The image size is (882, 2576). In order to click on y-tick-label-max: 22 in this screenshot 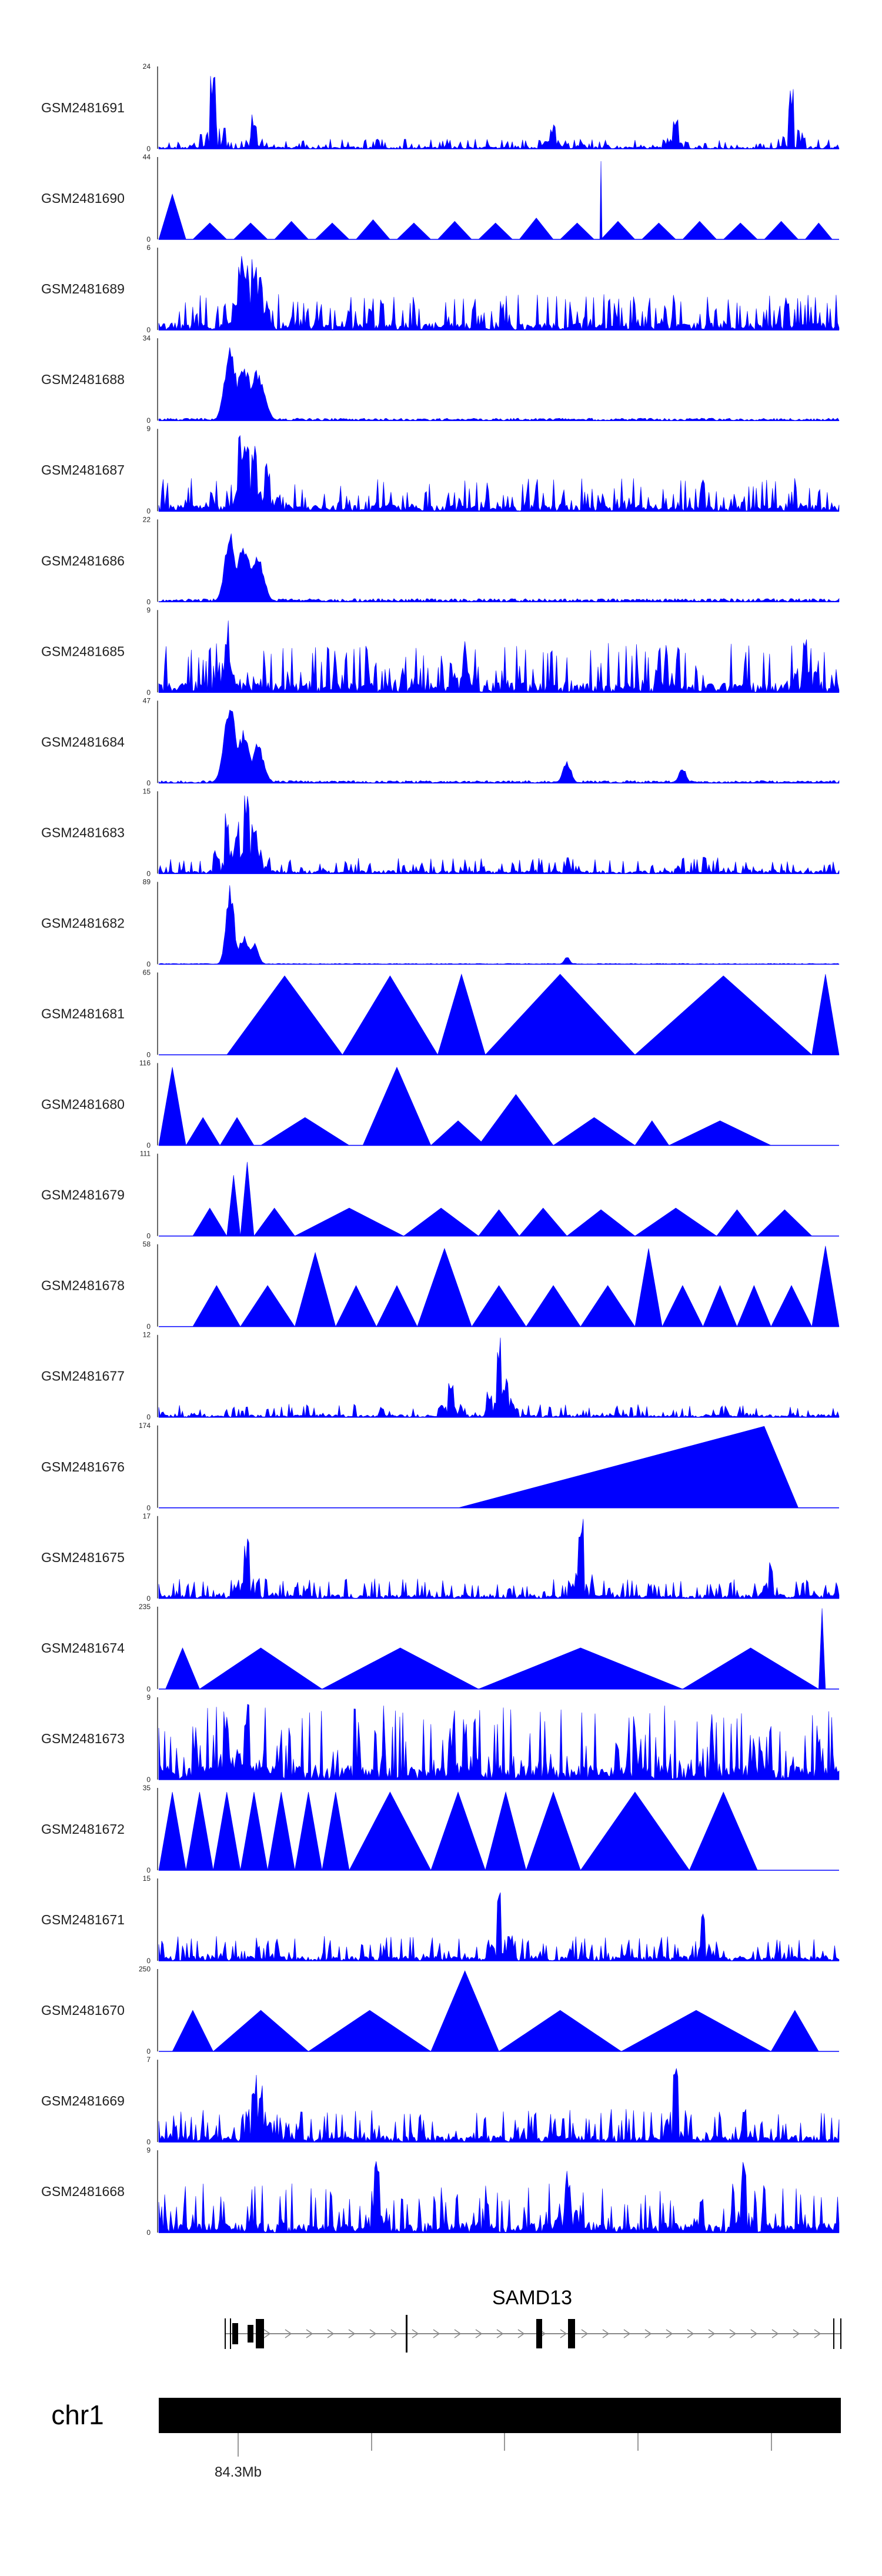, I will do `click(147, 519)`.